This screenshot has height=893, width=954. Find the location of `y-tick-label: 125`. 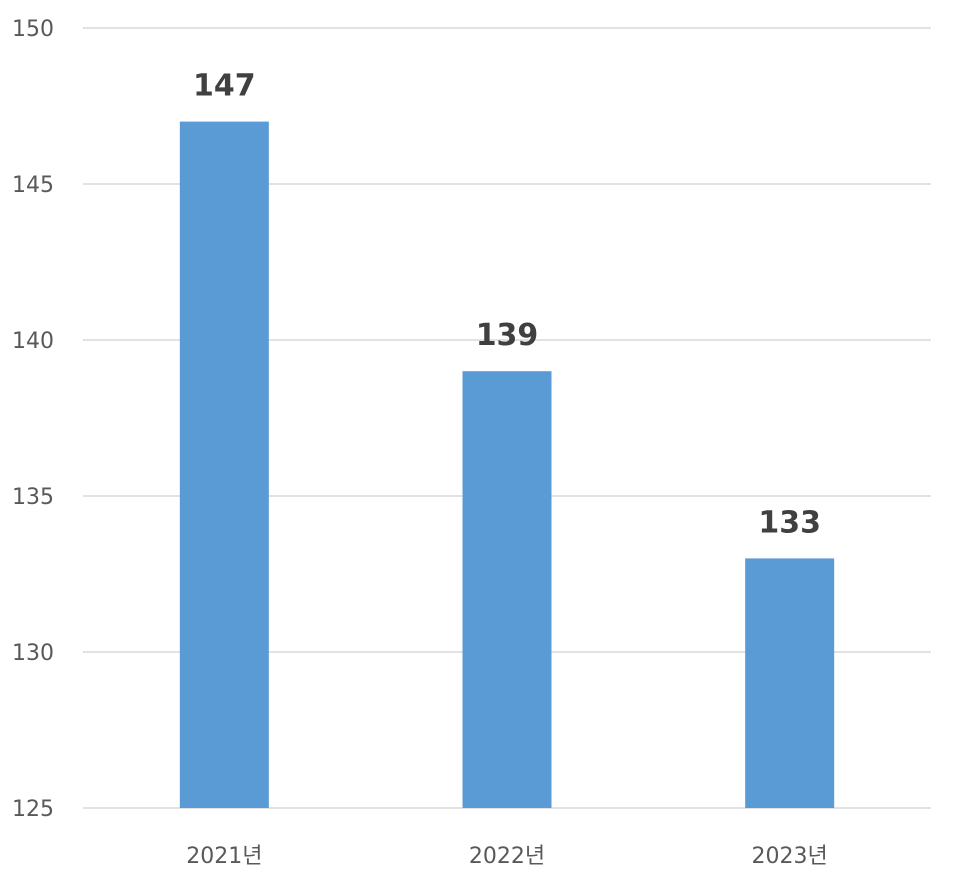

y-tick-label: 125 is located at coordinates (33, 809).